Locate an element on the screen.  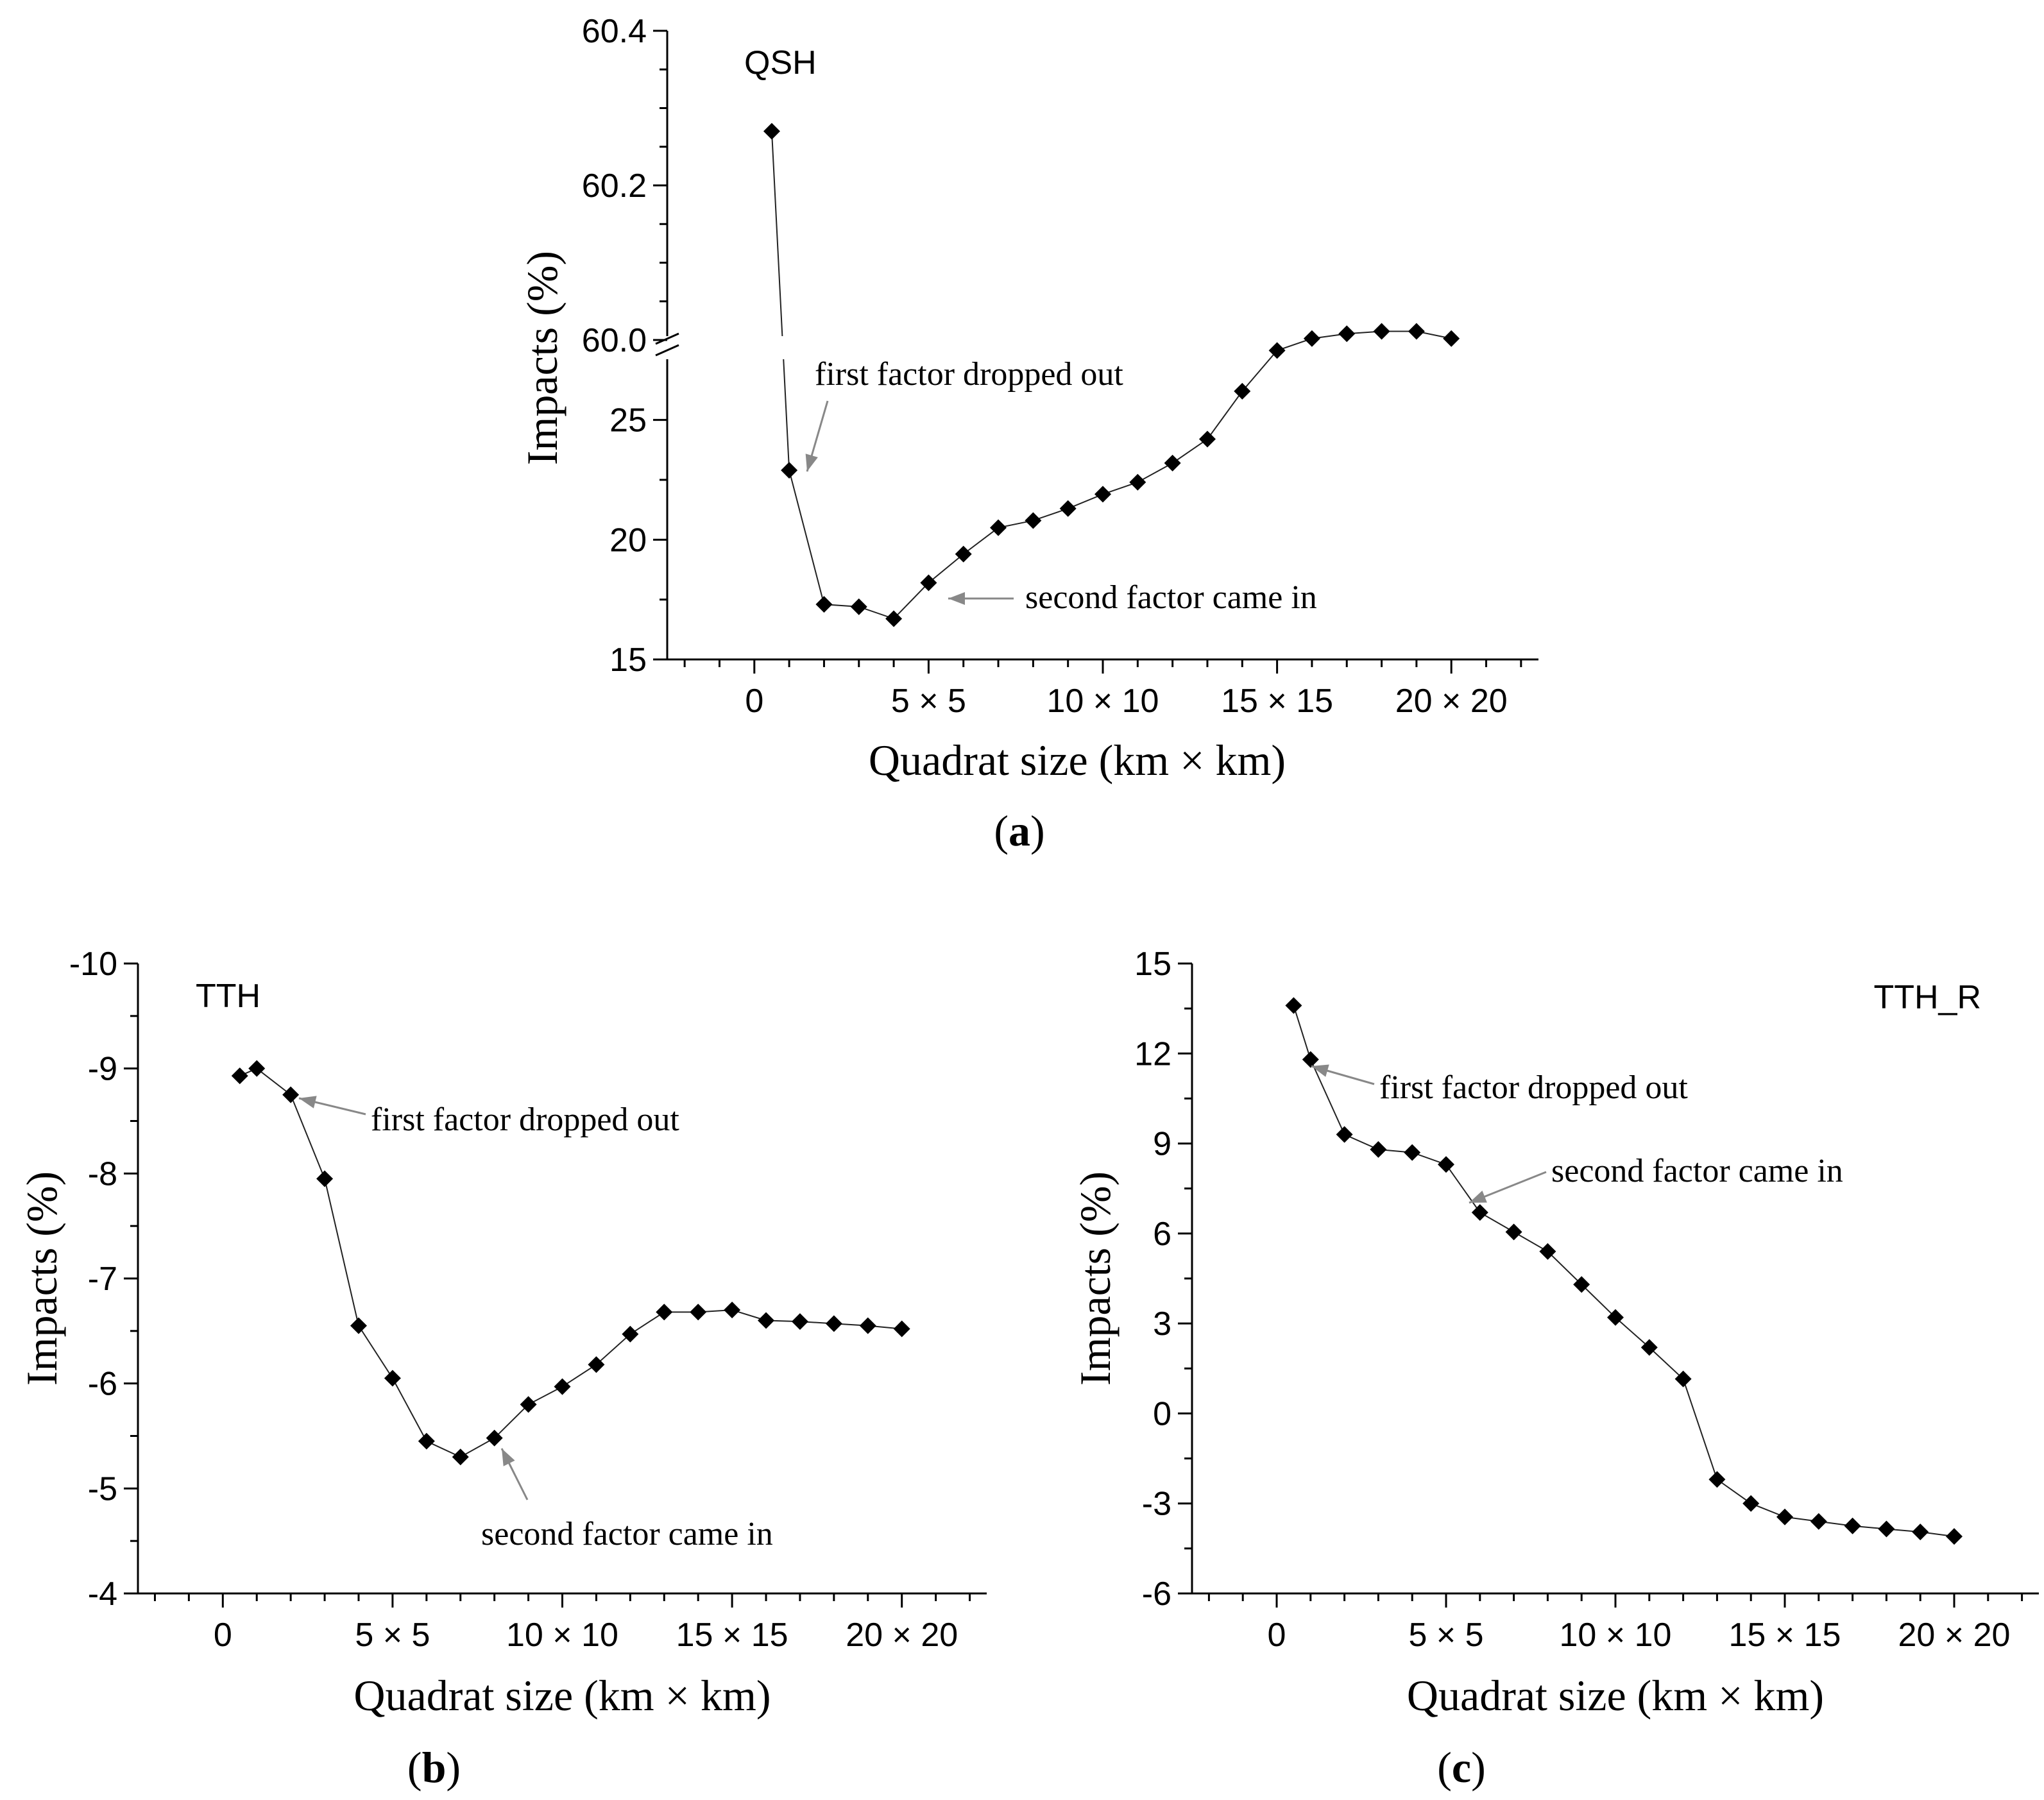
y-tick-label: 25 is located at coordinates (628, 420).